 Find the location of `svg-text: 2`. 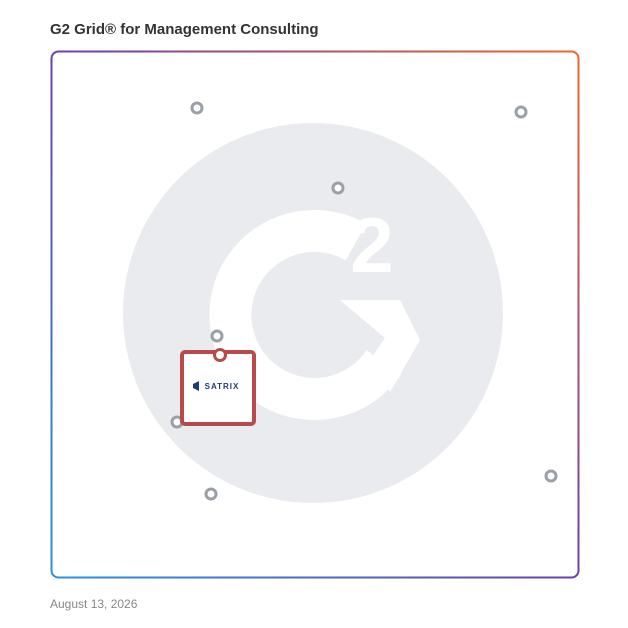

svg-text: 2 is located at coordinates (371, 245).